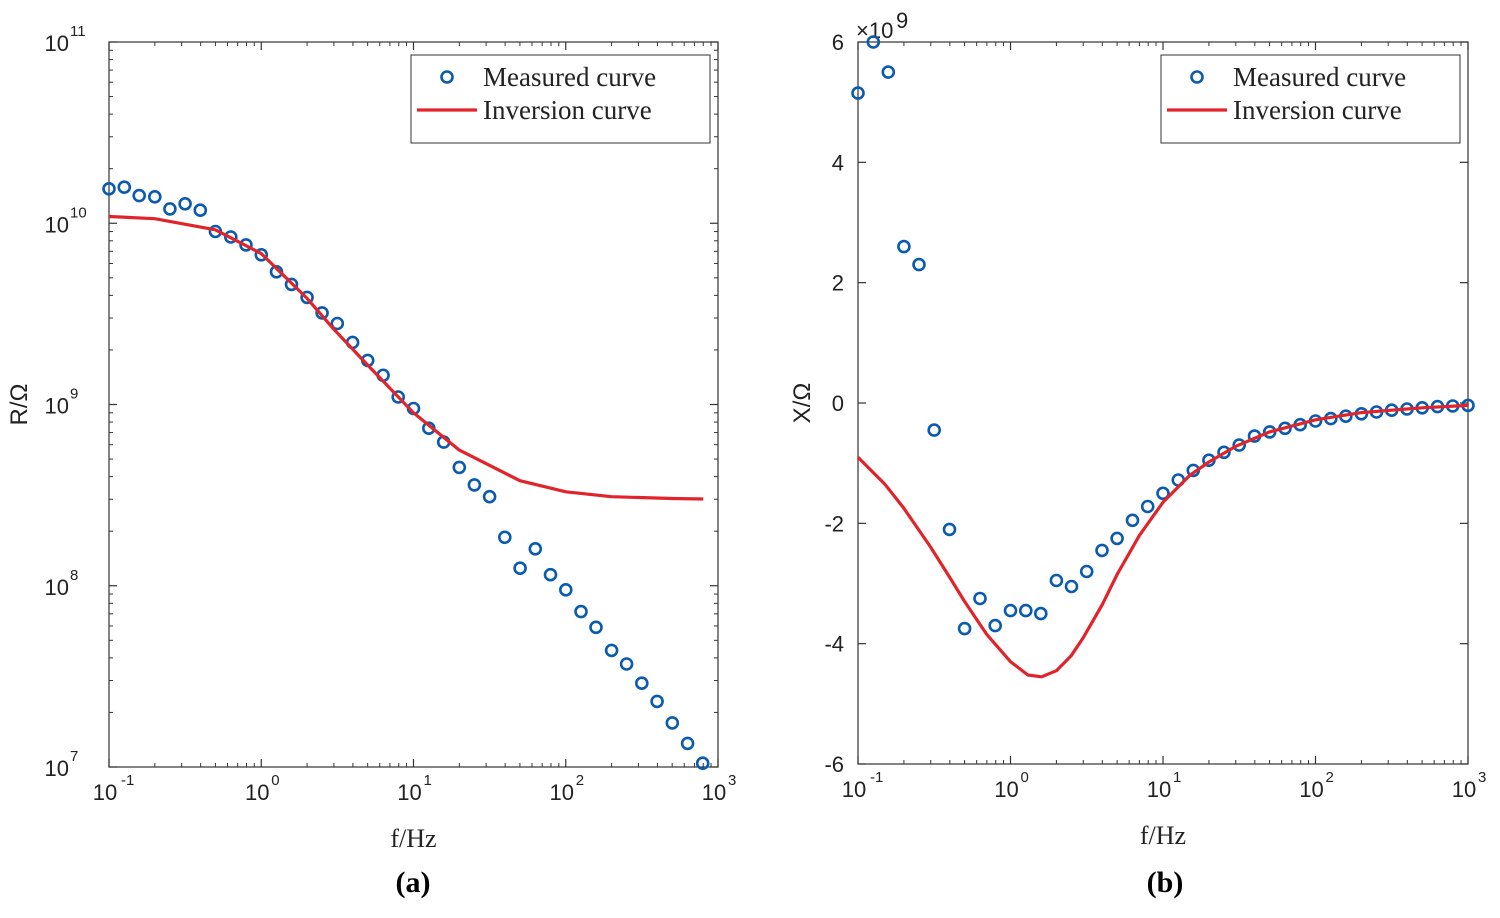 The width and height of the screenshot is (1500, 918). Describe the element at coordinates (834, 764) in the screenshot. I see `y-tick-label: -6` at that location.